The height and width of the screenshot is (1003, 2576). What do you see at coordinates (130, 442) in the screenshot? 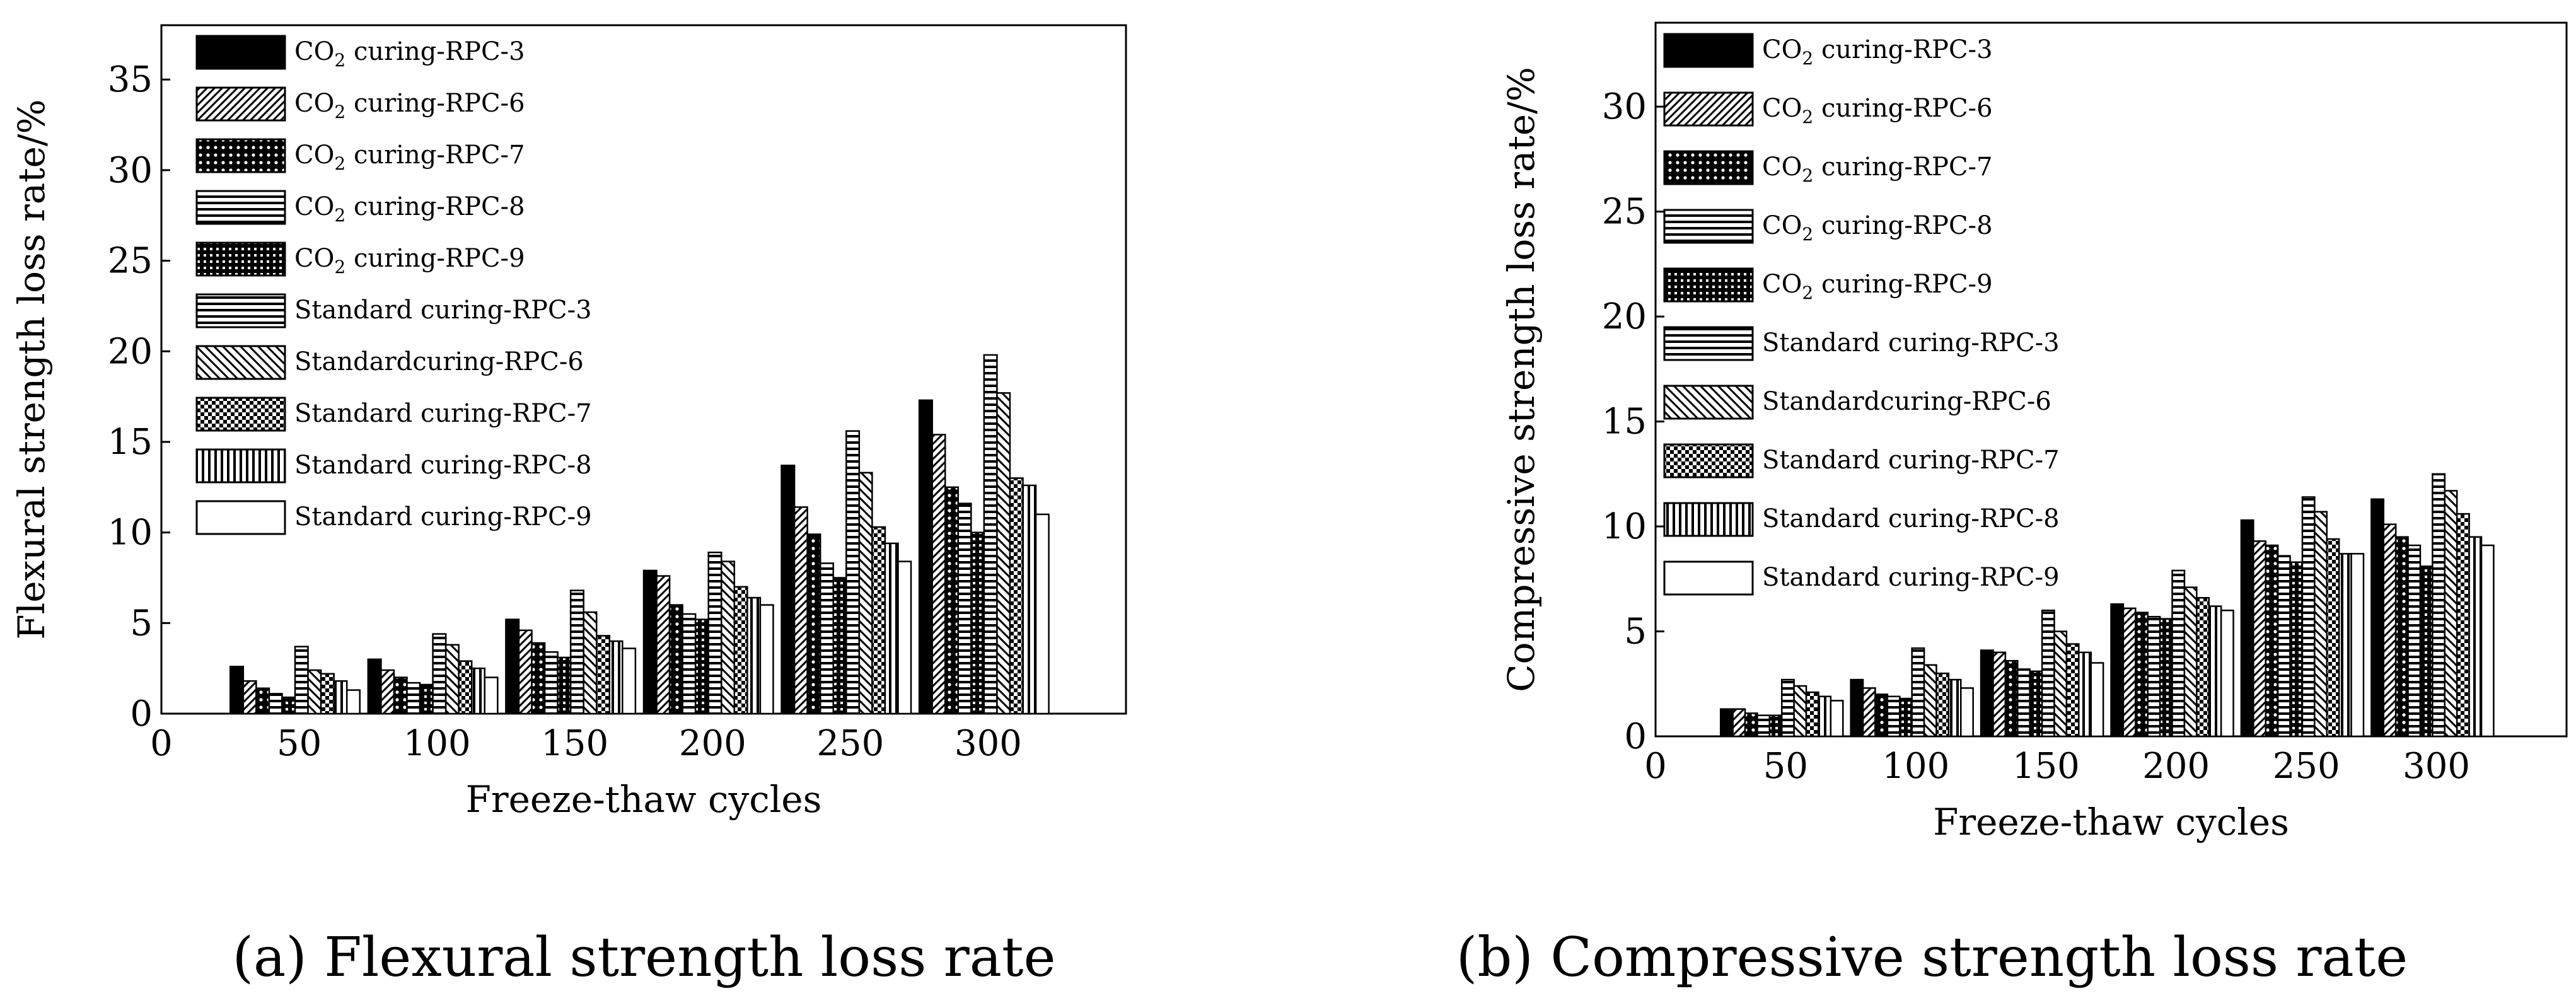
I see `y-tick-label: 15` at bounding box center [130, 442].